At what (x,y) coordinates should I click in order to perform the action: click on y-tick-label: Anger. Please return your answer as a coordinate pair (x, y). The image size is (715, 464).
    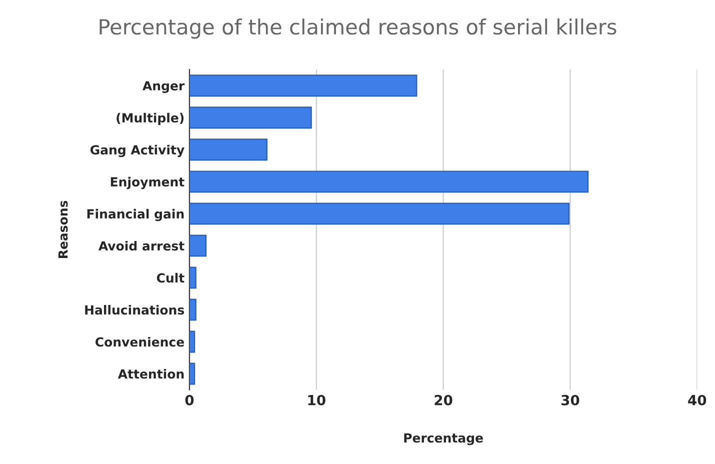
    Looking at the image, I should click on (163, 87).